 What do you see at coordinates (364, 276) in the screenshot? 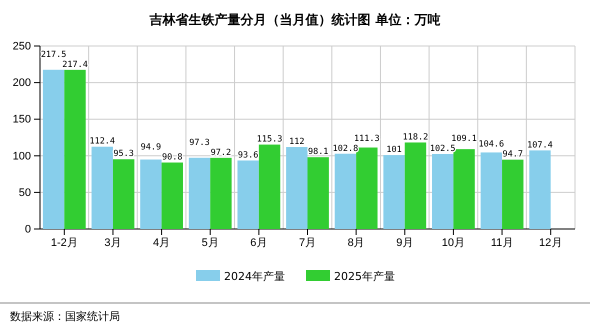
I see `legend-label: 2025年产量` at bounding box center [364, 276].